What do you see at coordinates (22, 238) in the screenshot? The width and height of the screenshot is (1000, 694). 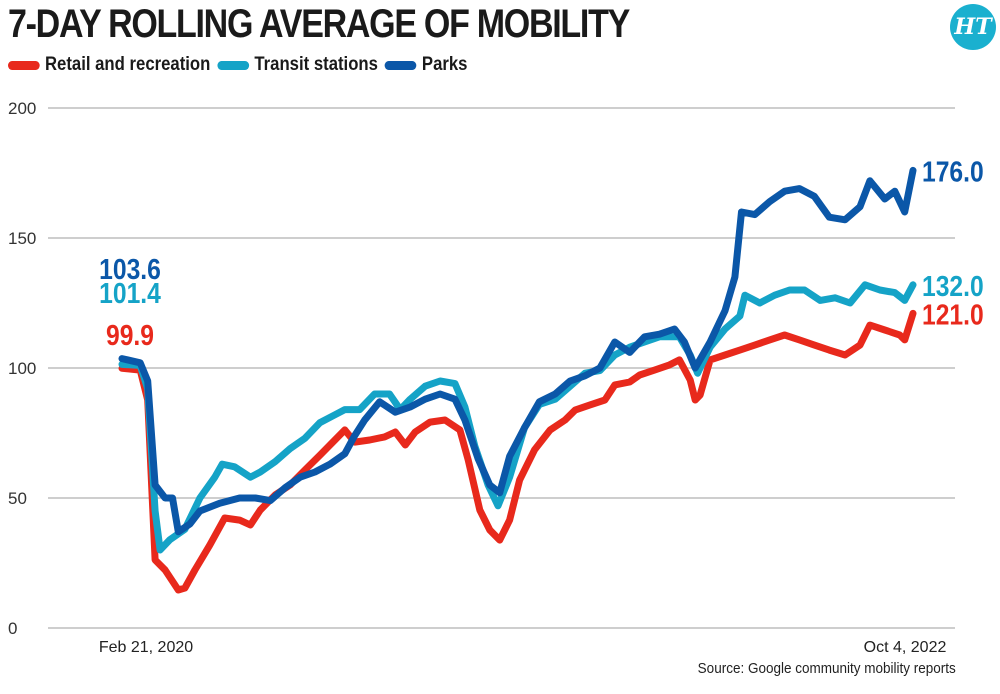 I see `y-tick-label: 150` at bounding box center [22, 238].